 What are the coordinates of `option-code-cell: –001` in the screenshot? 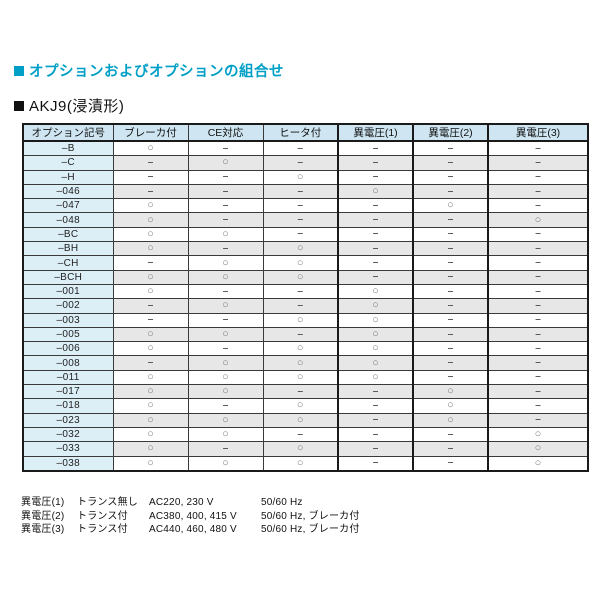 It's located at (68, 291).